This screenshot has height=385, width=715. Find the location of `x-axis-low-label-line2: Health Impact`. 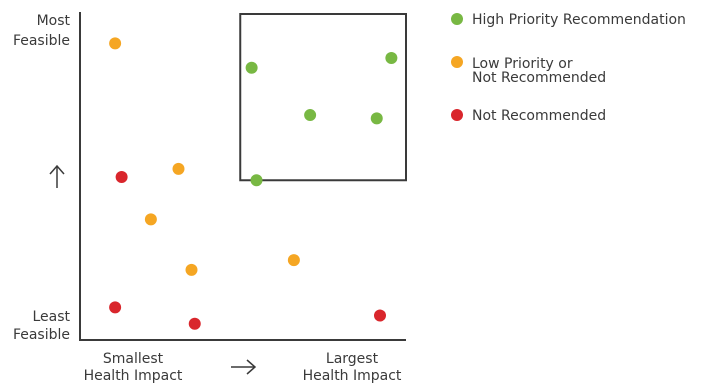

x-axis-low-label-line2: Health Impact is located at coordinates (133, 376).